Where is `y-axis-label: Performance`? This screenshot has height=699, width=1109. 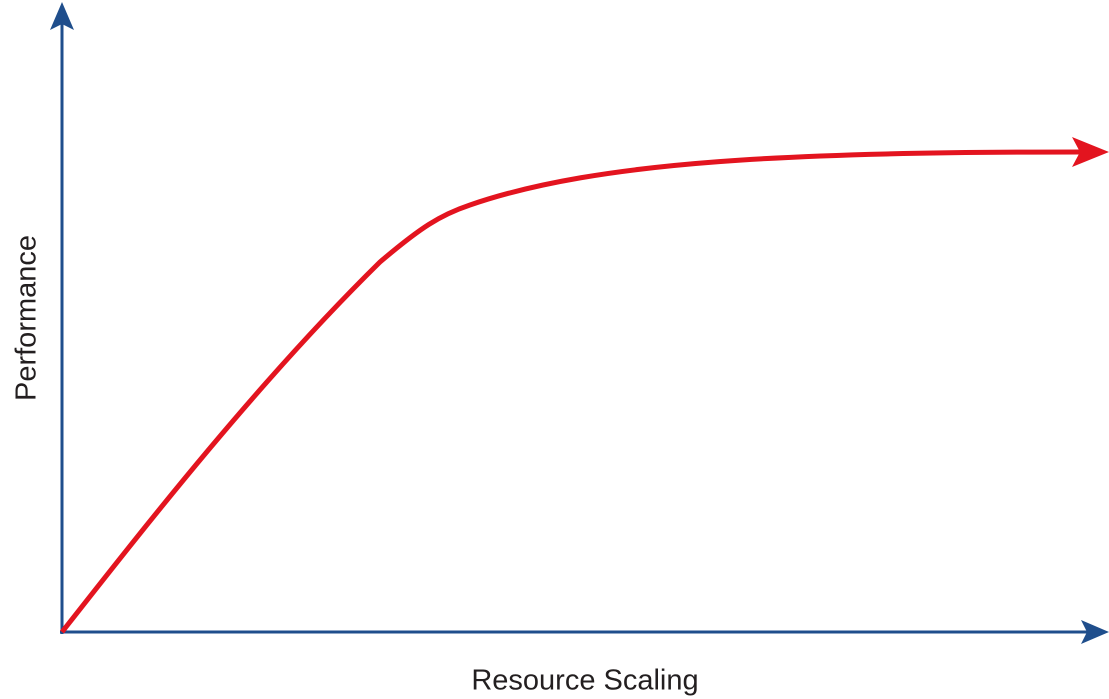
y-axis-label: Performance is located at coordinates (27, 318).